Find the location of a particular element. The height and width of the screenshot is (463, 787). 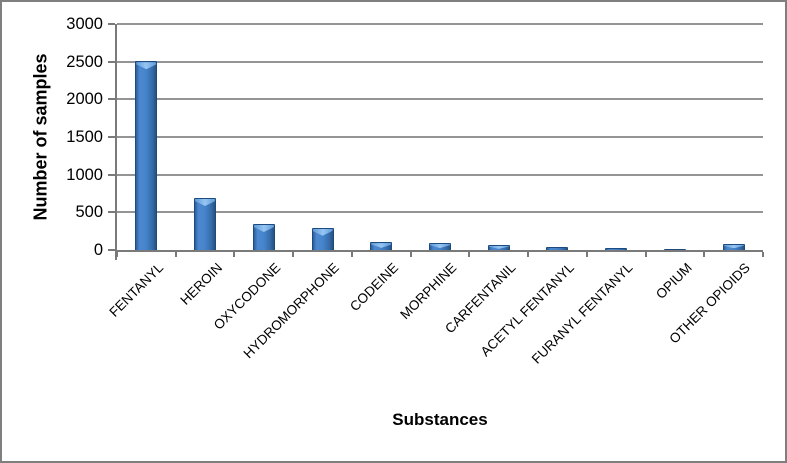

x-label-heroin: HEROIN is located at coordinates (200, 284).